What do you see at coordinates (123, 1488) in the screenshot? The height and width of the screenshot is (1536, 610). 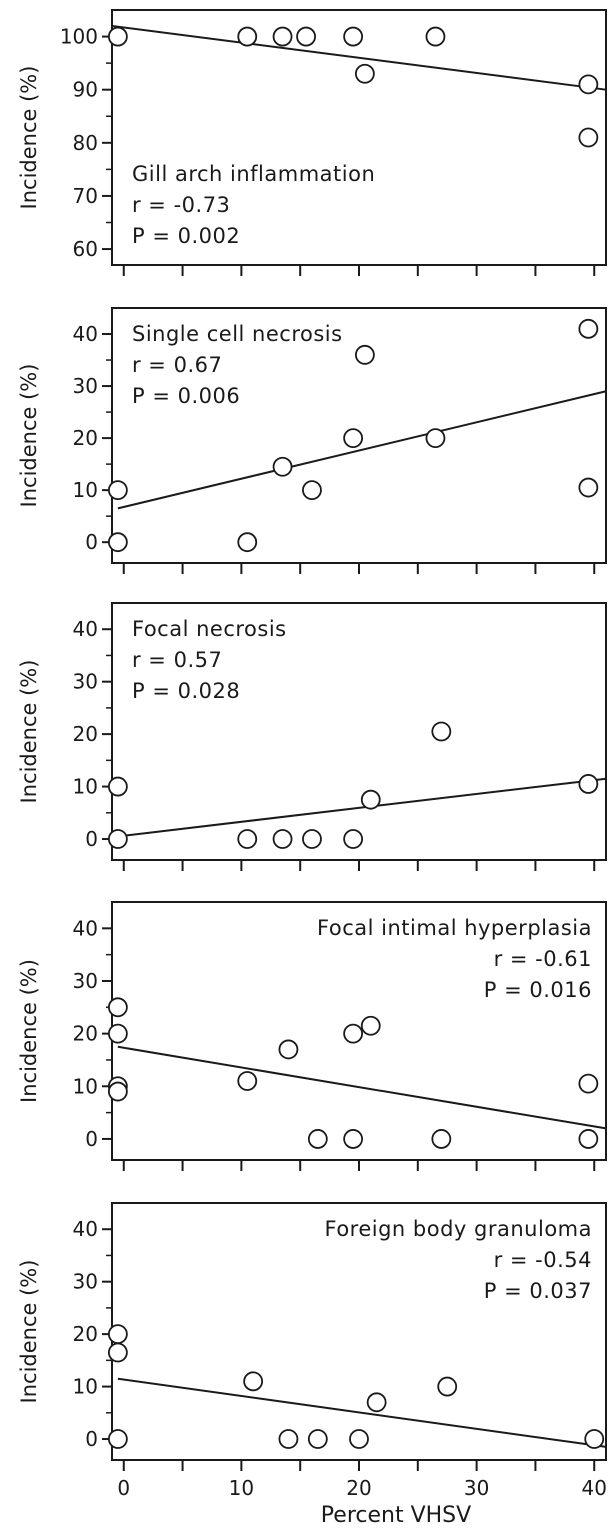 I see `x-tick-label: 0` at bounding box center [123, 1488].